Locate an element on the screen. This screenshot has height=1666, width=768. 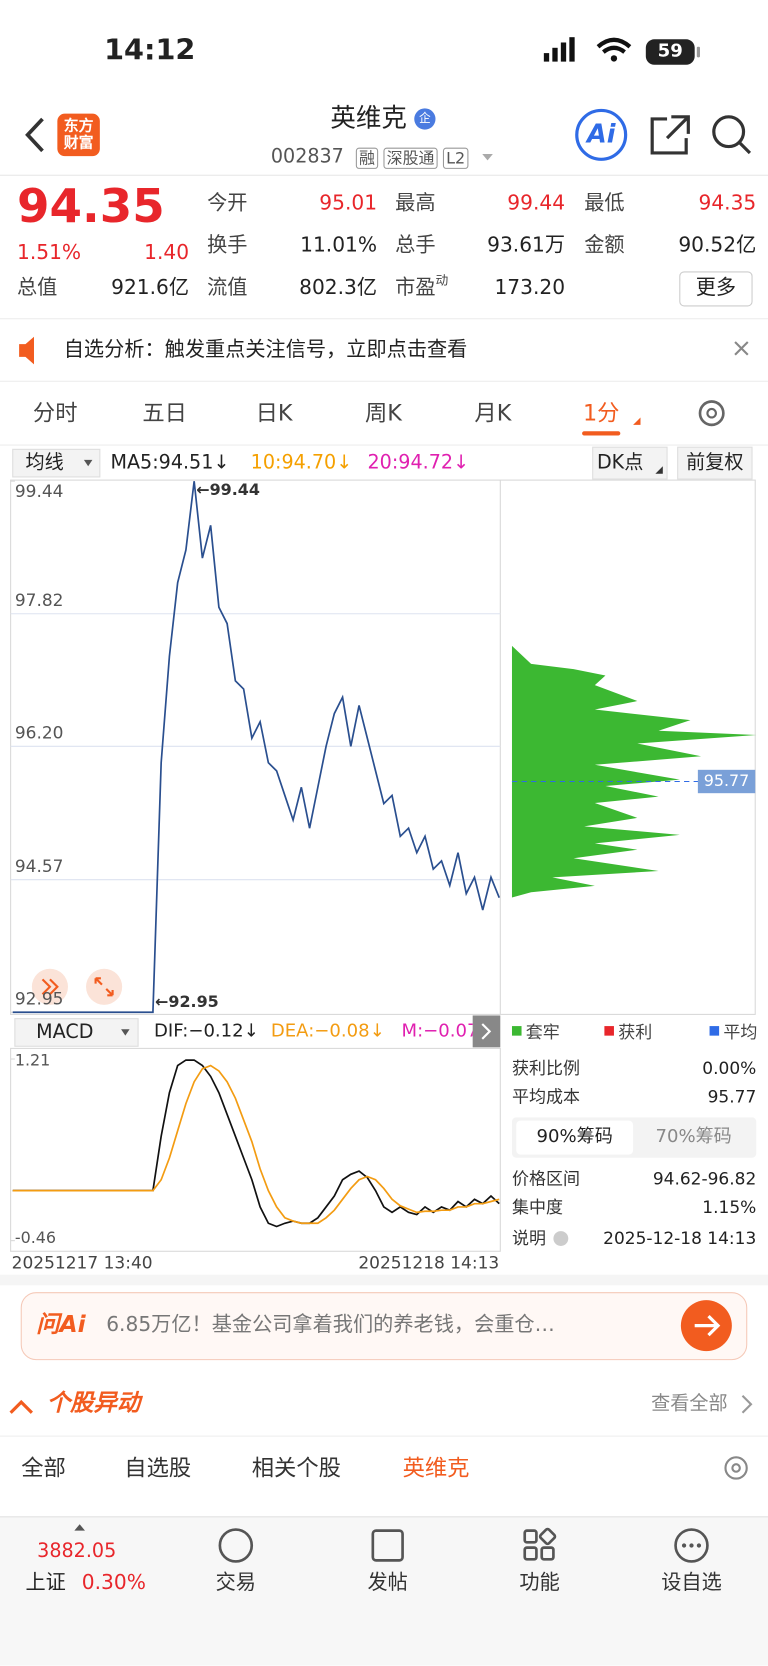
adjust-box is located at coordinates (715, 463).